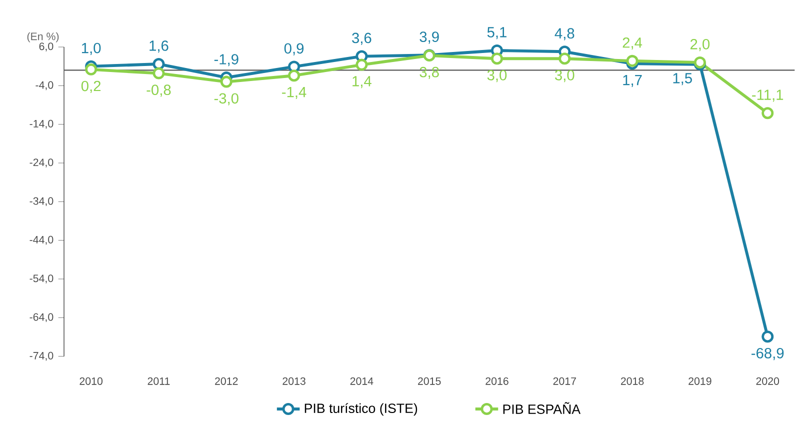 The width and height of the screenshot is (808, 439). What do you see at coordinates (91, 381) in the screenshot?
I see `x-tick-label: 2010` at bounding box center [91, 381].